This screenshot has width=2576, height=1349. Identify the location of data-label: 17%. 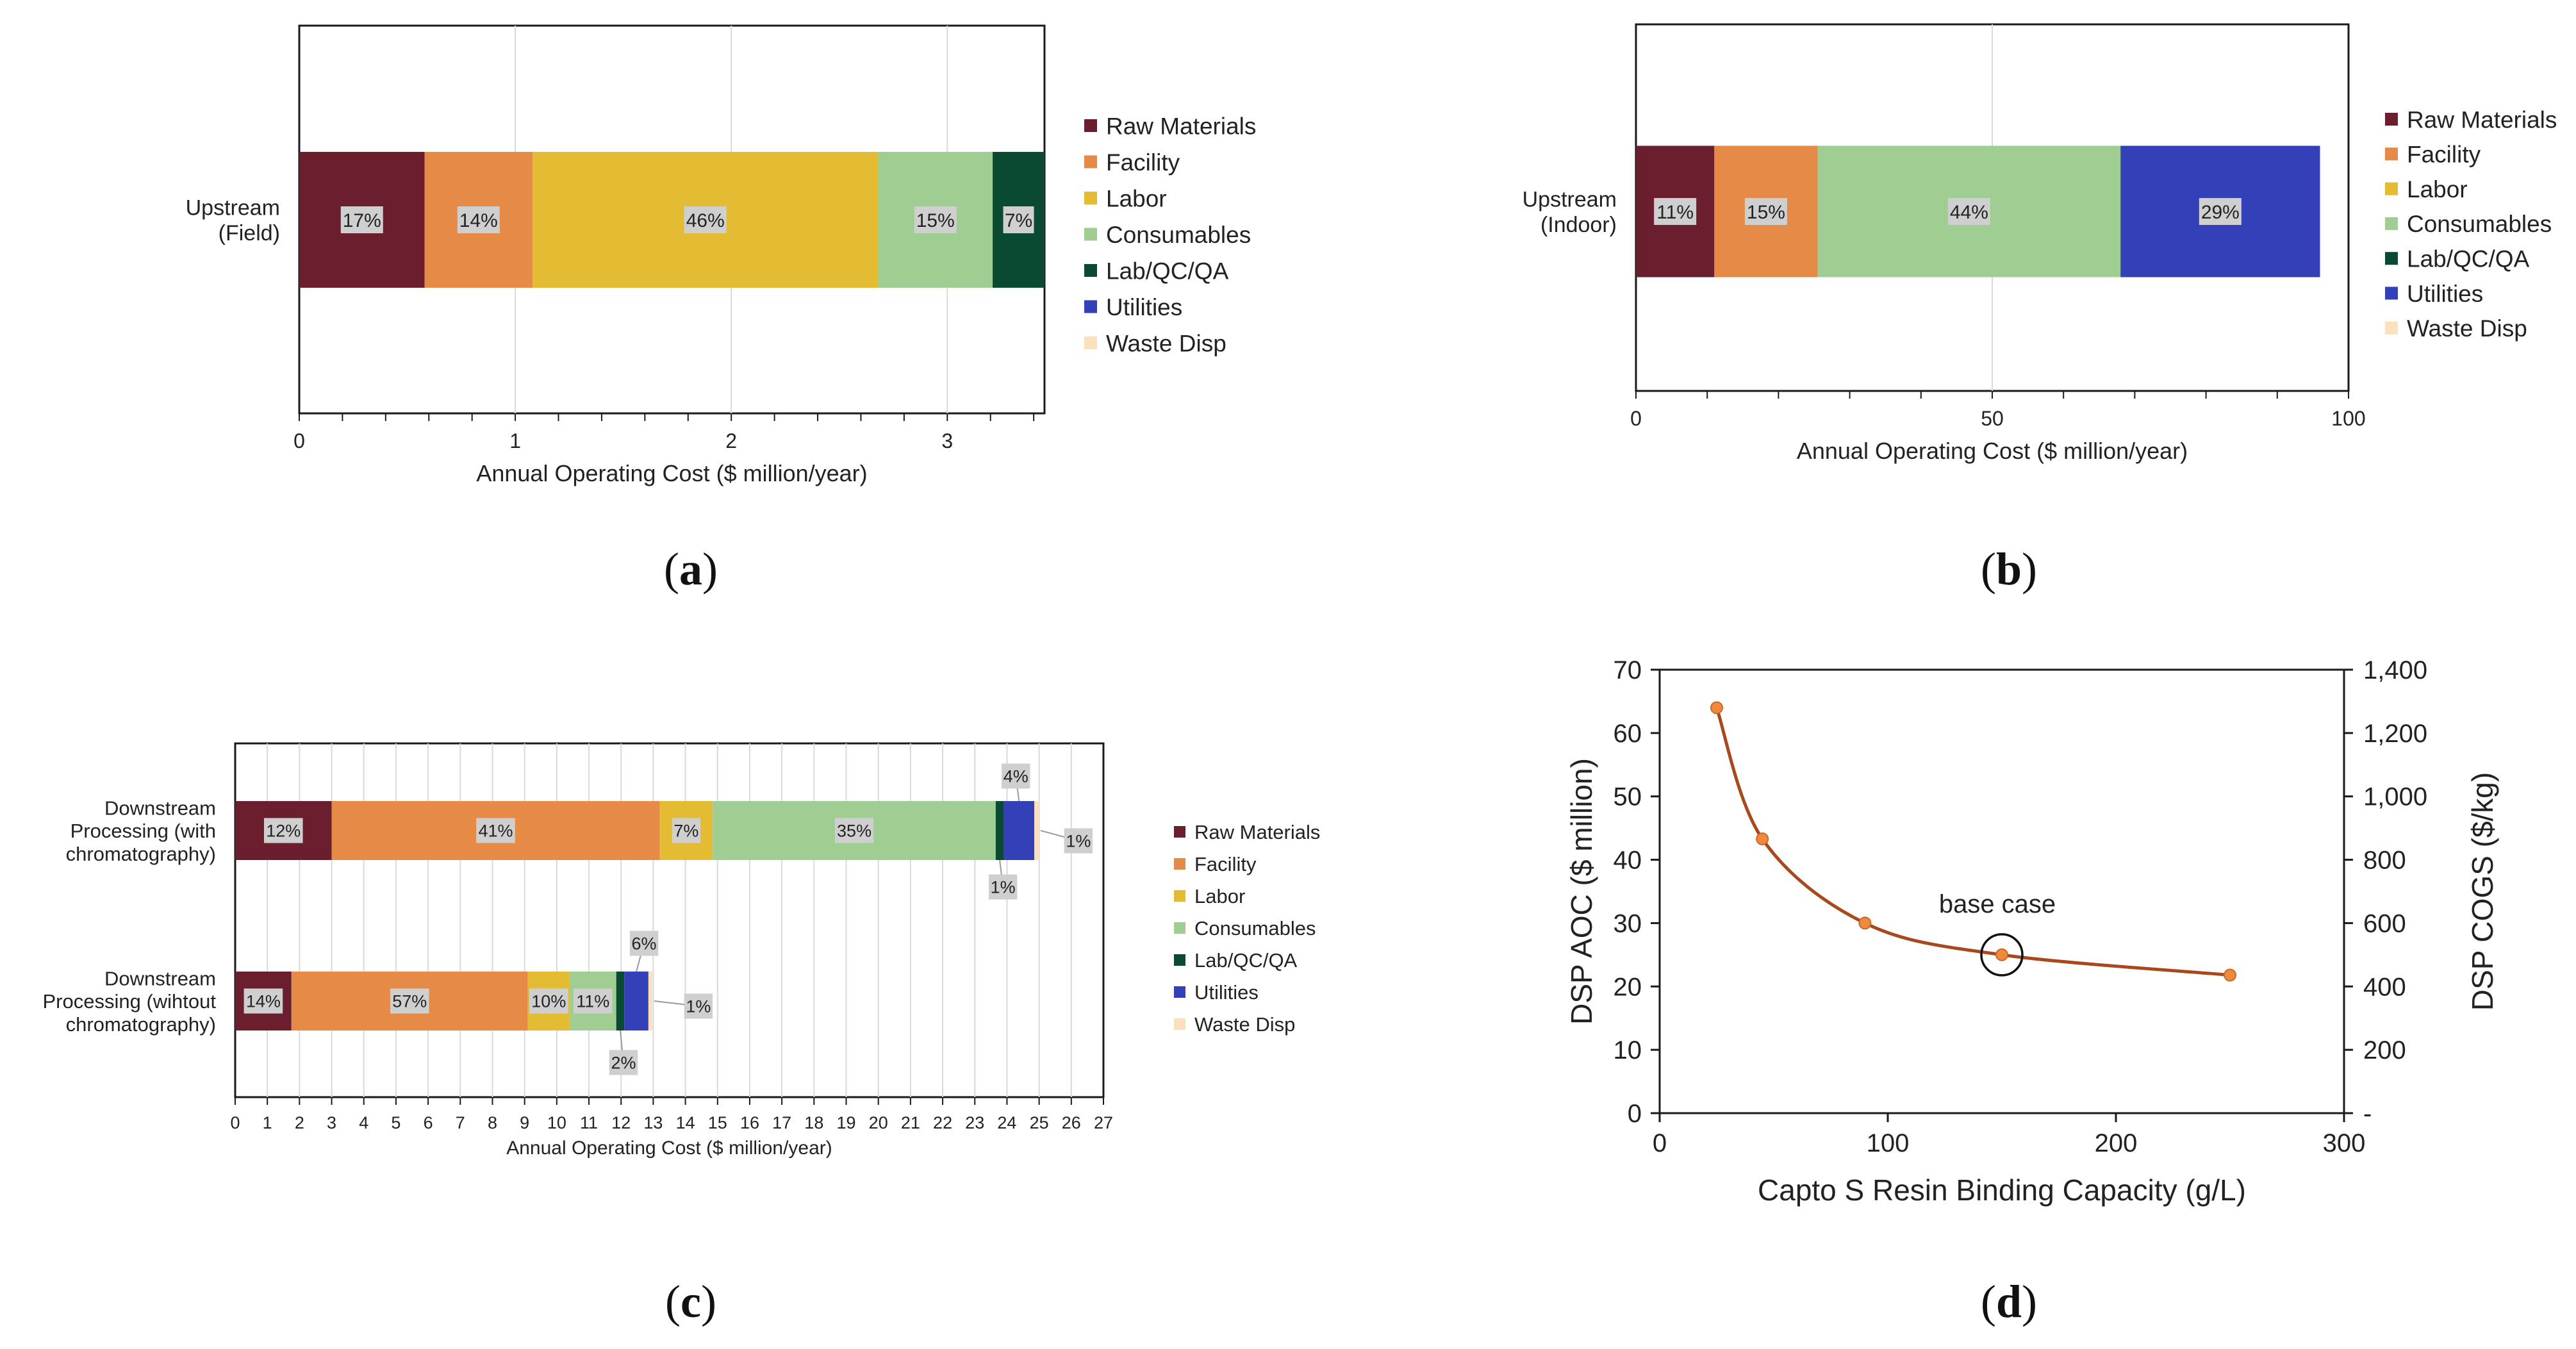
(362, 220).